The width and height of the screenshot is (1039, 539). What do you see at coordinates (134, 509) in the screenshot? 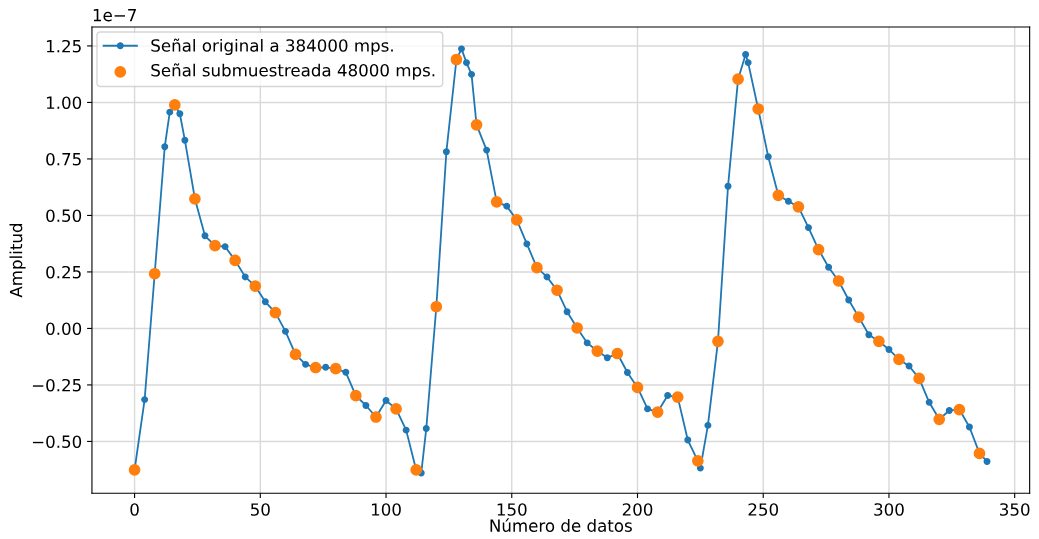
I see `x-tick-label: 0` at bounding box center [134, 509].